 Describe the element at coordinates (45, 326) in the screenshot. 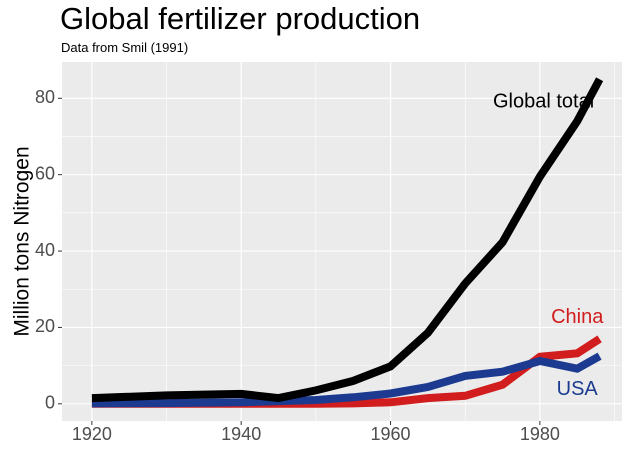

I see `y-tick-label: 20` at that location.